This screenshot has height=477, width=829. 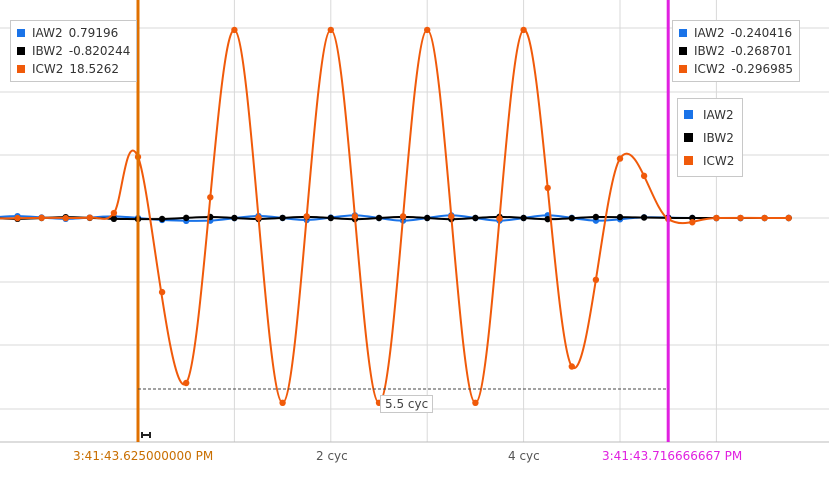 I want to click on x-tick-label: 2 cyc, so click(x=332, y=456).